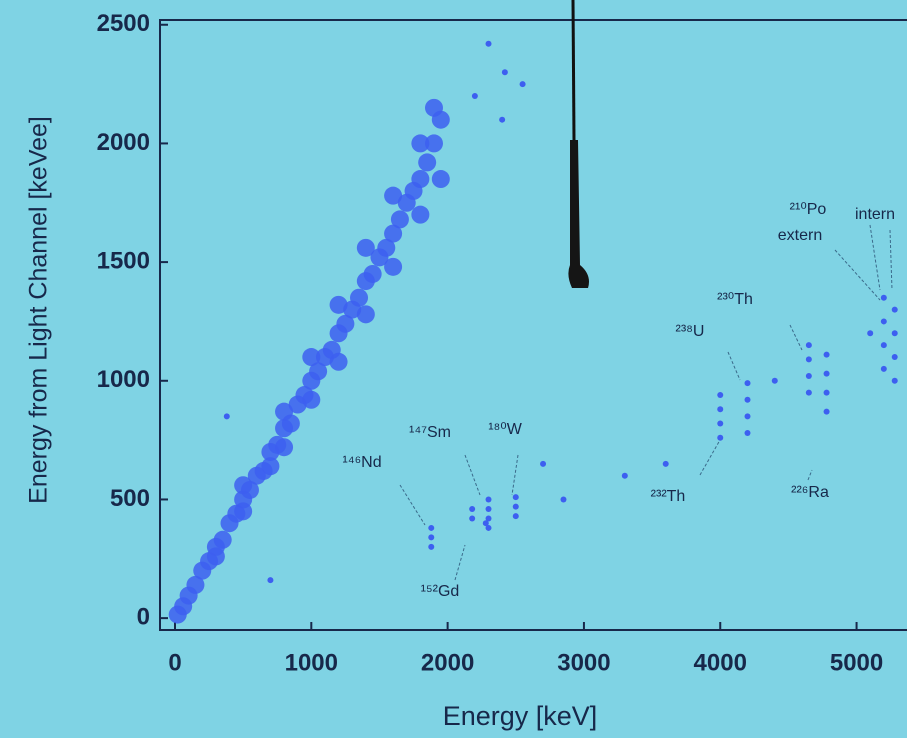 This screenshot has height=738, width=907. What do you see at coordinates (520, 716) in the screenshot?
I see `x-axis-label: Energy [keV]` at bounding box center [520, 716].